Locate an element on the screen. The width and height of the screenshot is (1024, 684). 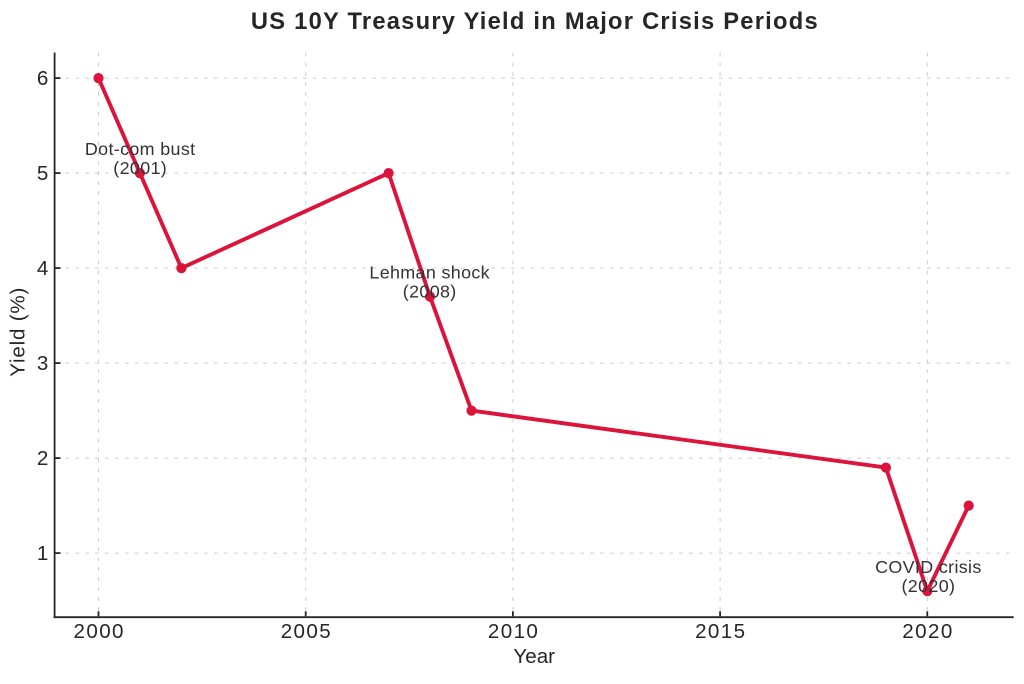
svg-text: 6 is located at coordinates (42, 78).